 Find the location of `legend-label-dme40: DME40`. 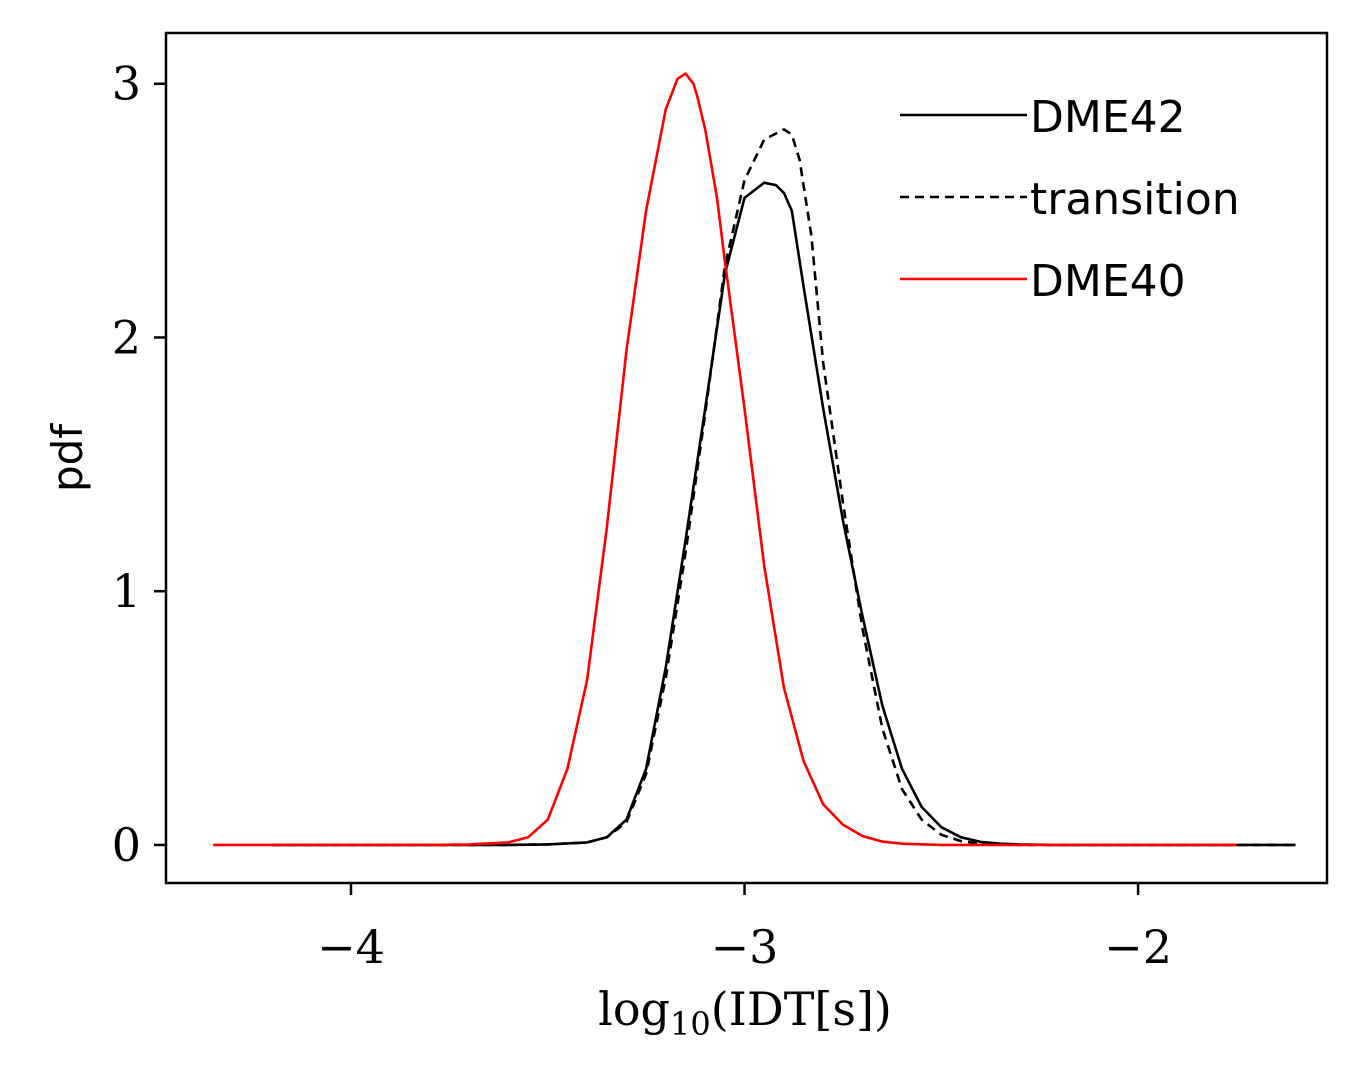

legend-label-dme40: DME40 is located at coordinates (1108, 281).